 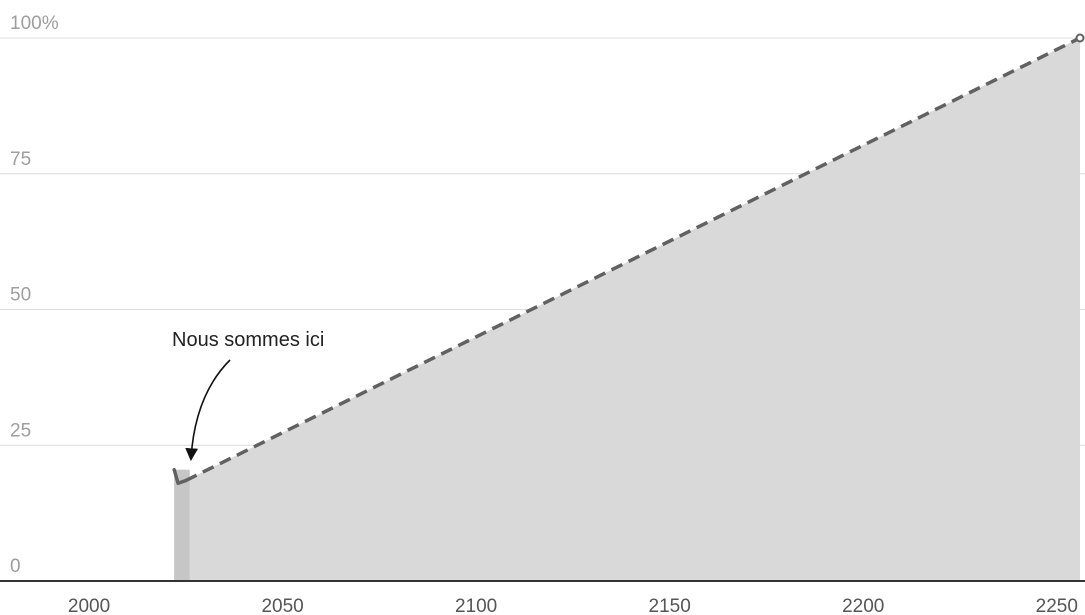 I want to click on y-tick-label: 25, so click(x=20, y=430).